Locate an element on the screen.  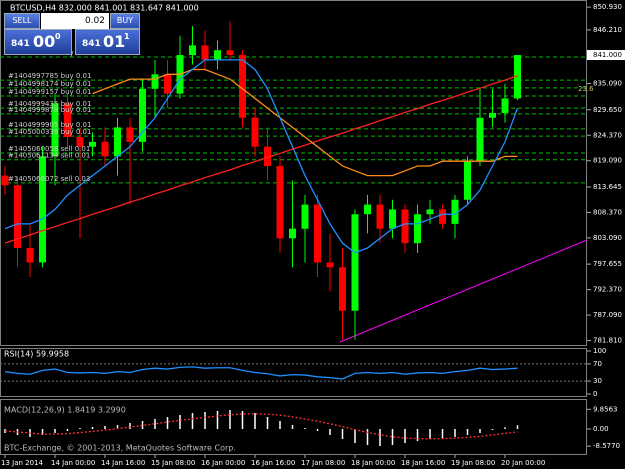
rsi-line is located at coordinates (261, 373).